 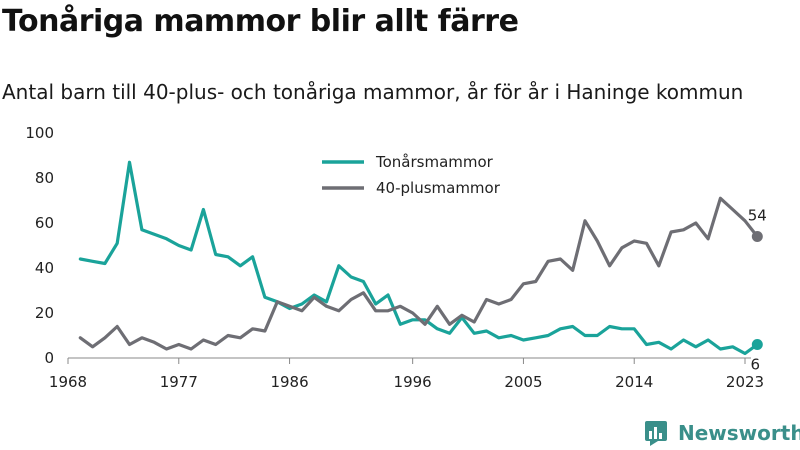 What do you see at coordinates (49, 358) in the screenshot?
I see `y-tick-label: 0` at bounding box center [49, 358].